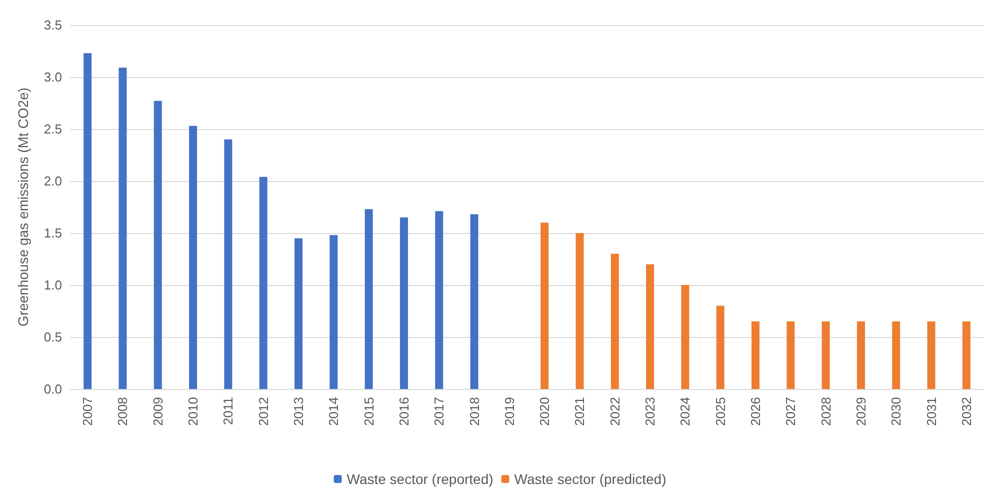  Describe the element at coordinates (509, 411) in the screenshot. I see `x-tick-label: 2019` at that location.